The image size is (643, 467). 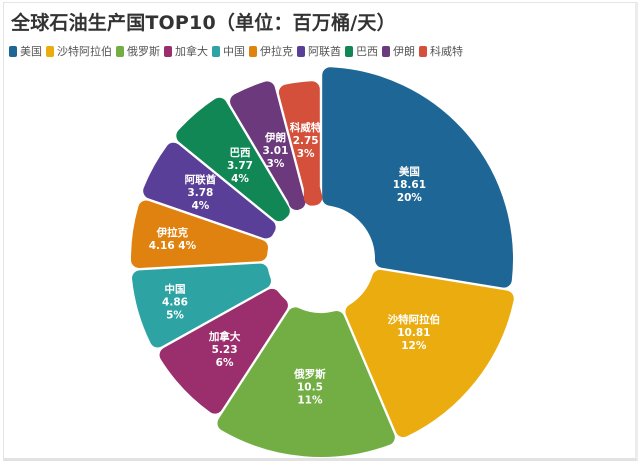 I want to click on legend-label: 美国, so click(x=31, y=51).